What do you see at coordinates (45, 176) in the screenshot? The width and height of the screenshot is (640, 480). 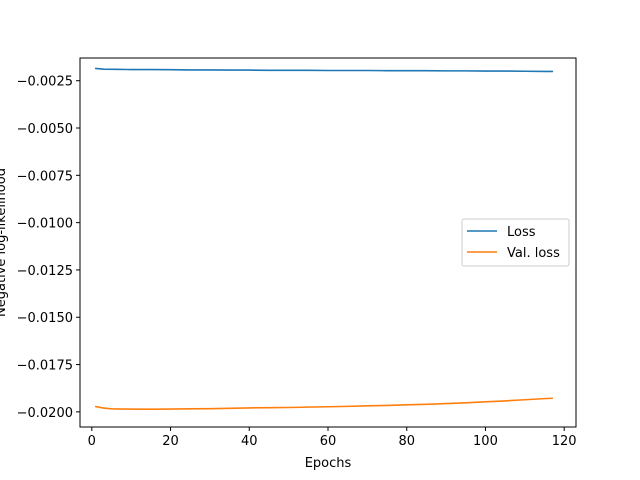 I see `y-tick-label: −0.0075` at bounding box center [45, 176].